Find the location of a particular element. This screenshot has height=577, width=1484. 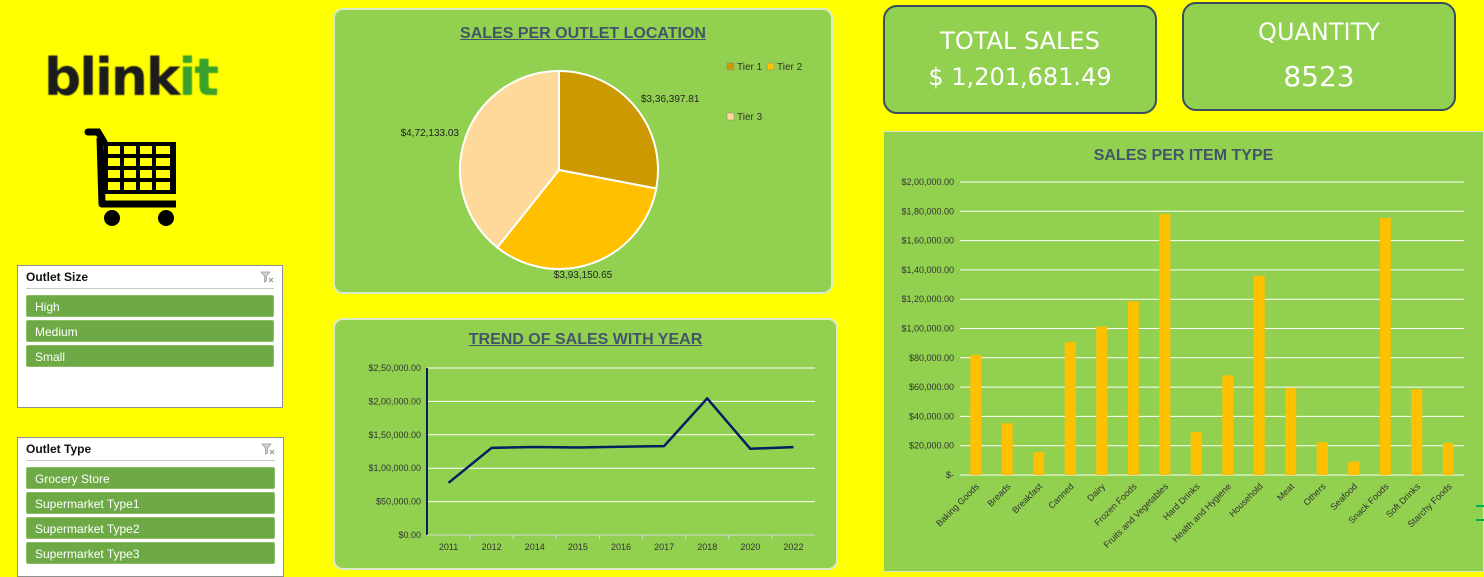

logo-text-blink: blink is located at coordinates (112, 78).